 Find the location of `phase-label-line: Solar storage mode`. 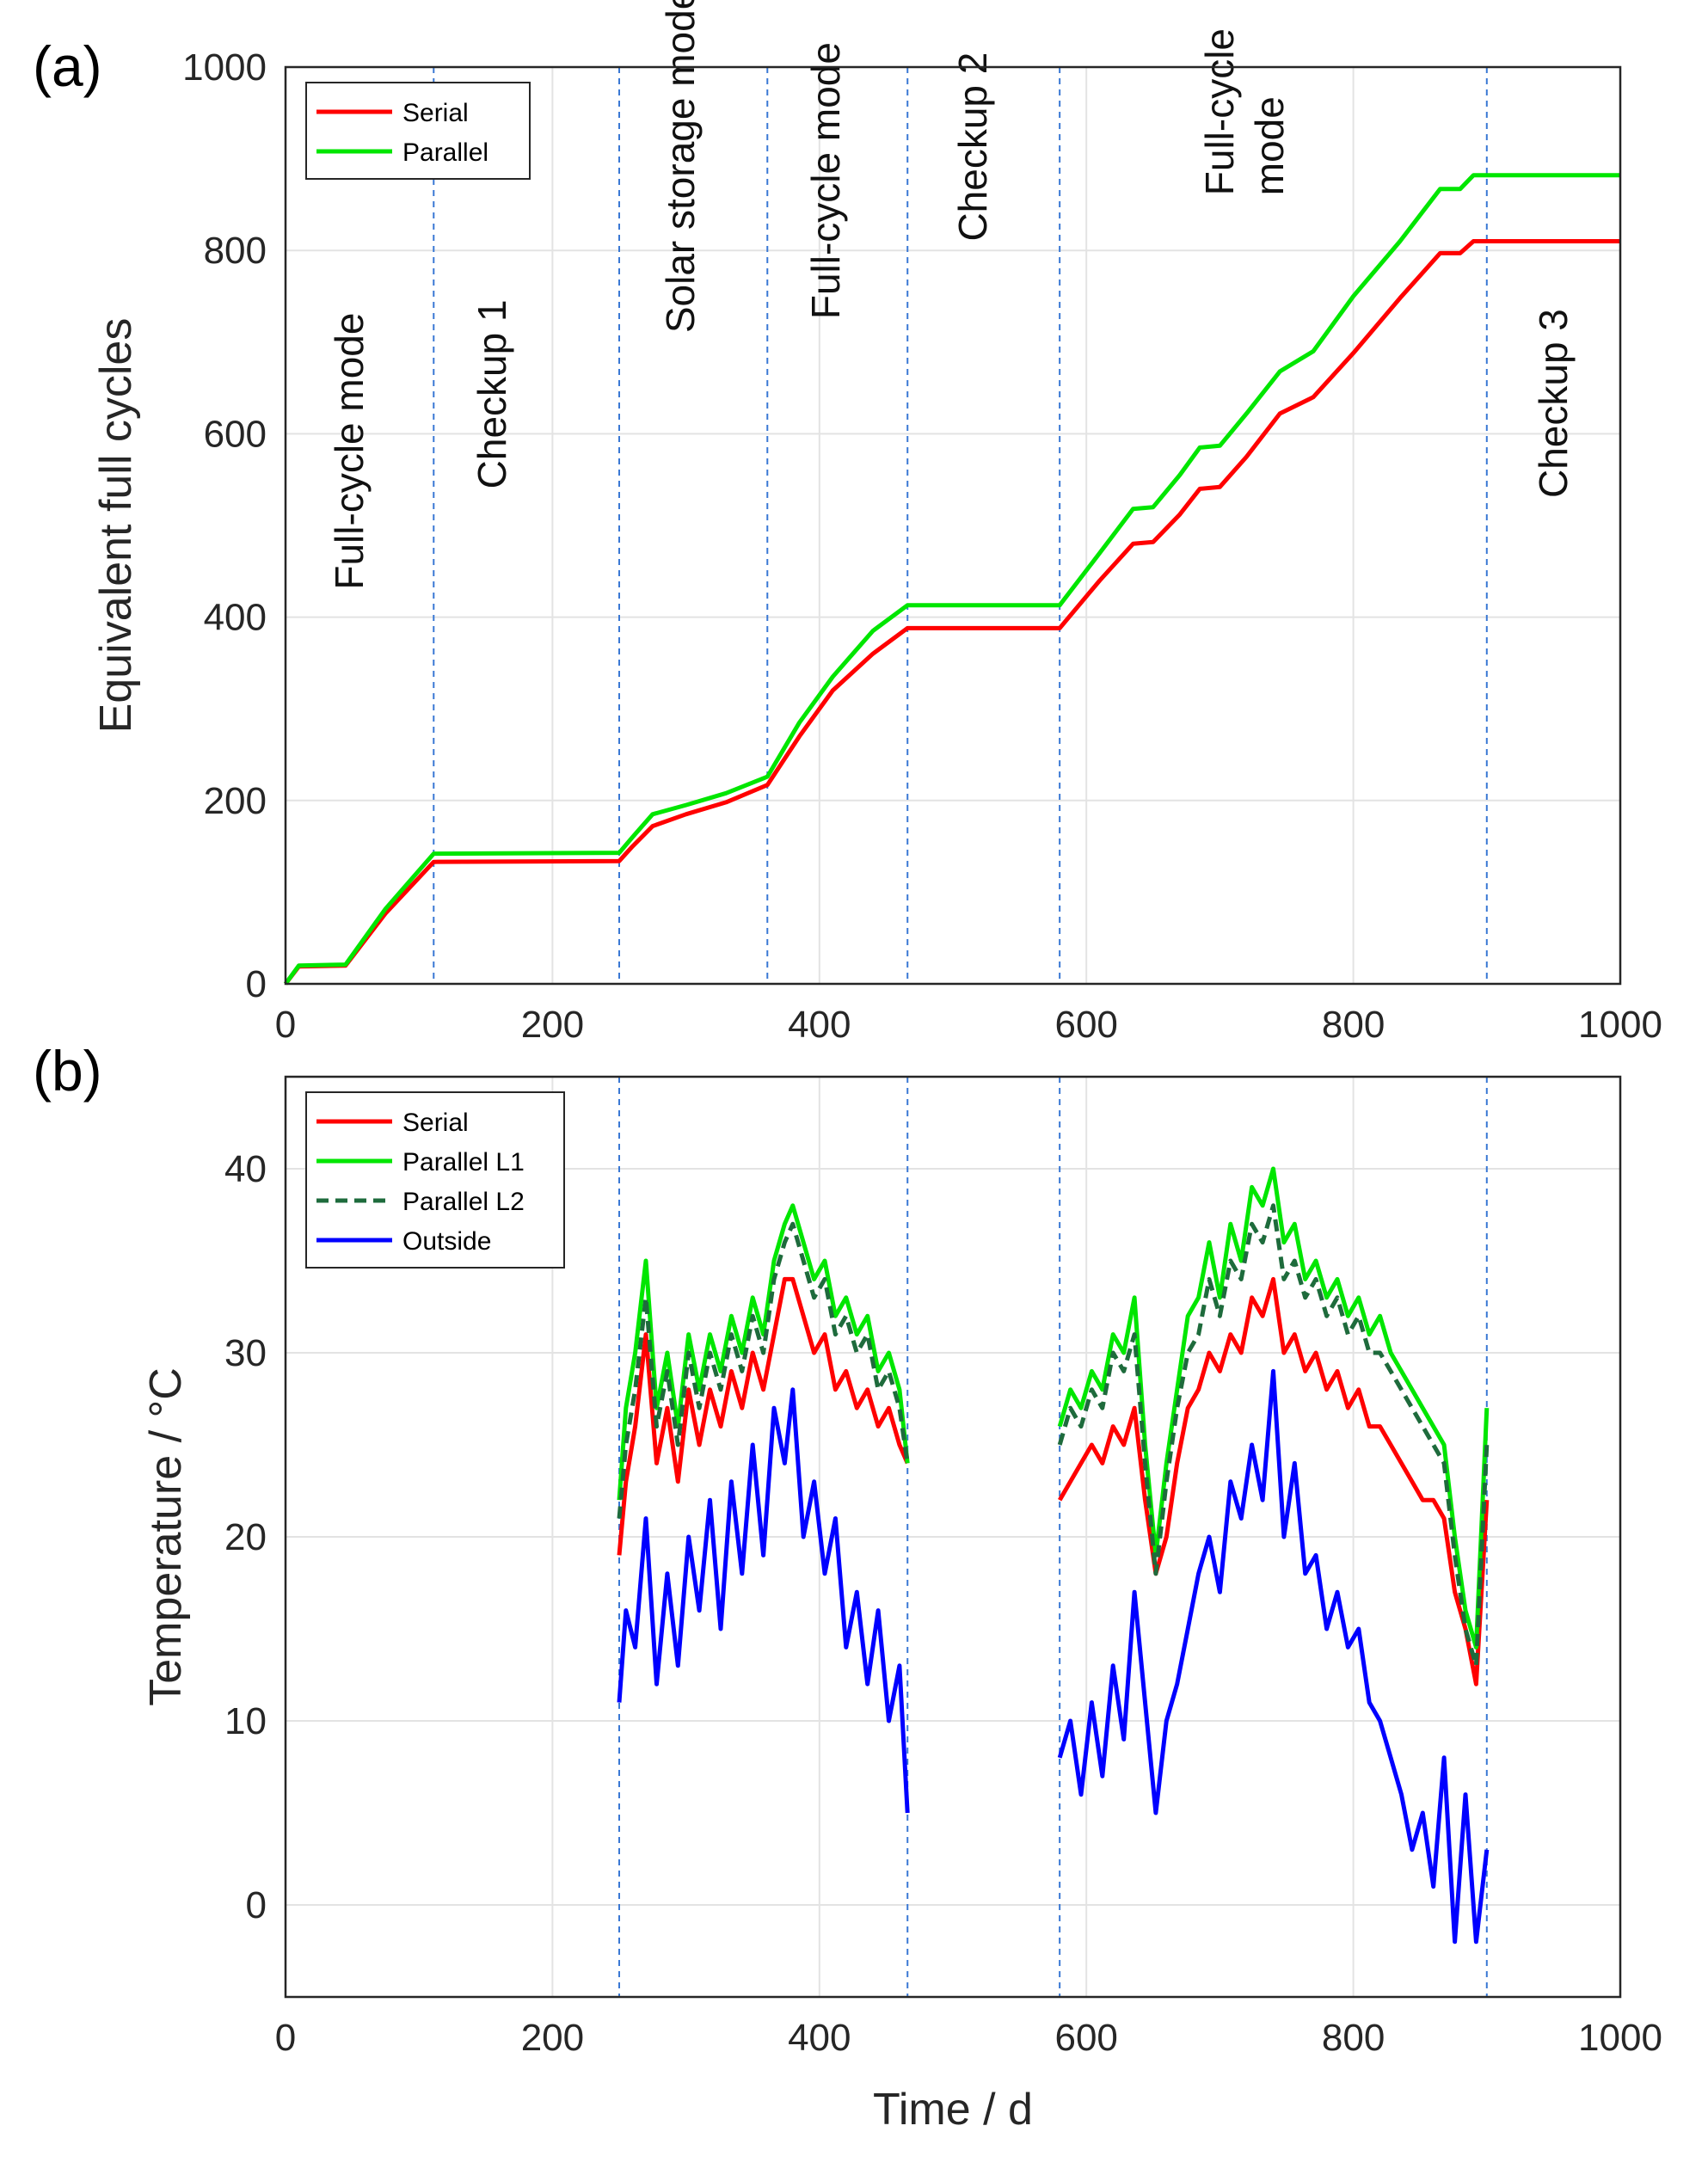

phase-label-line: Solar storage mode is located at coordinates (681, 166).